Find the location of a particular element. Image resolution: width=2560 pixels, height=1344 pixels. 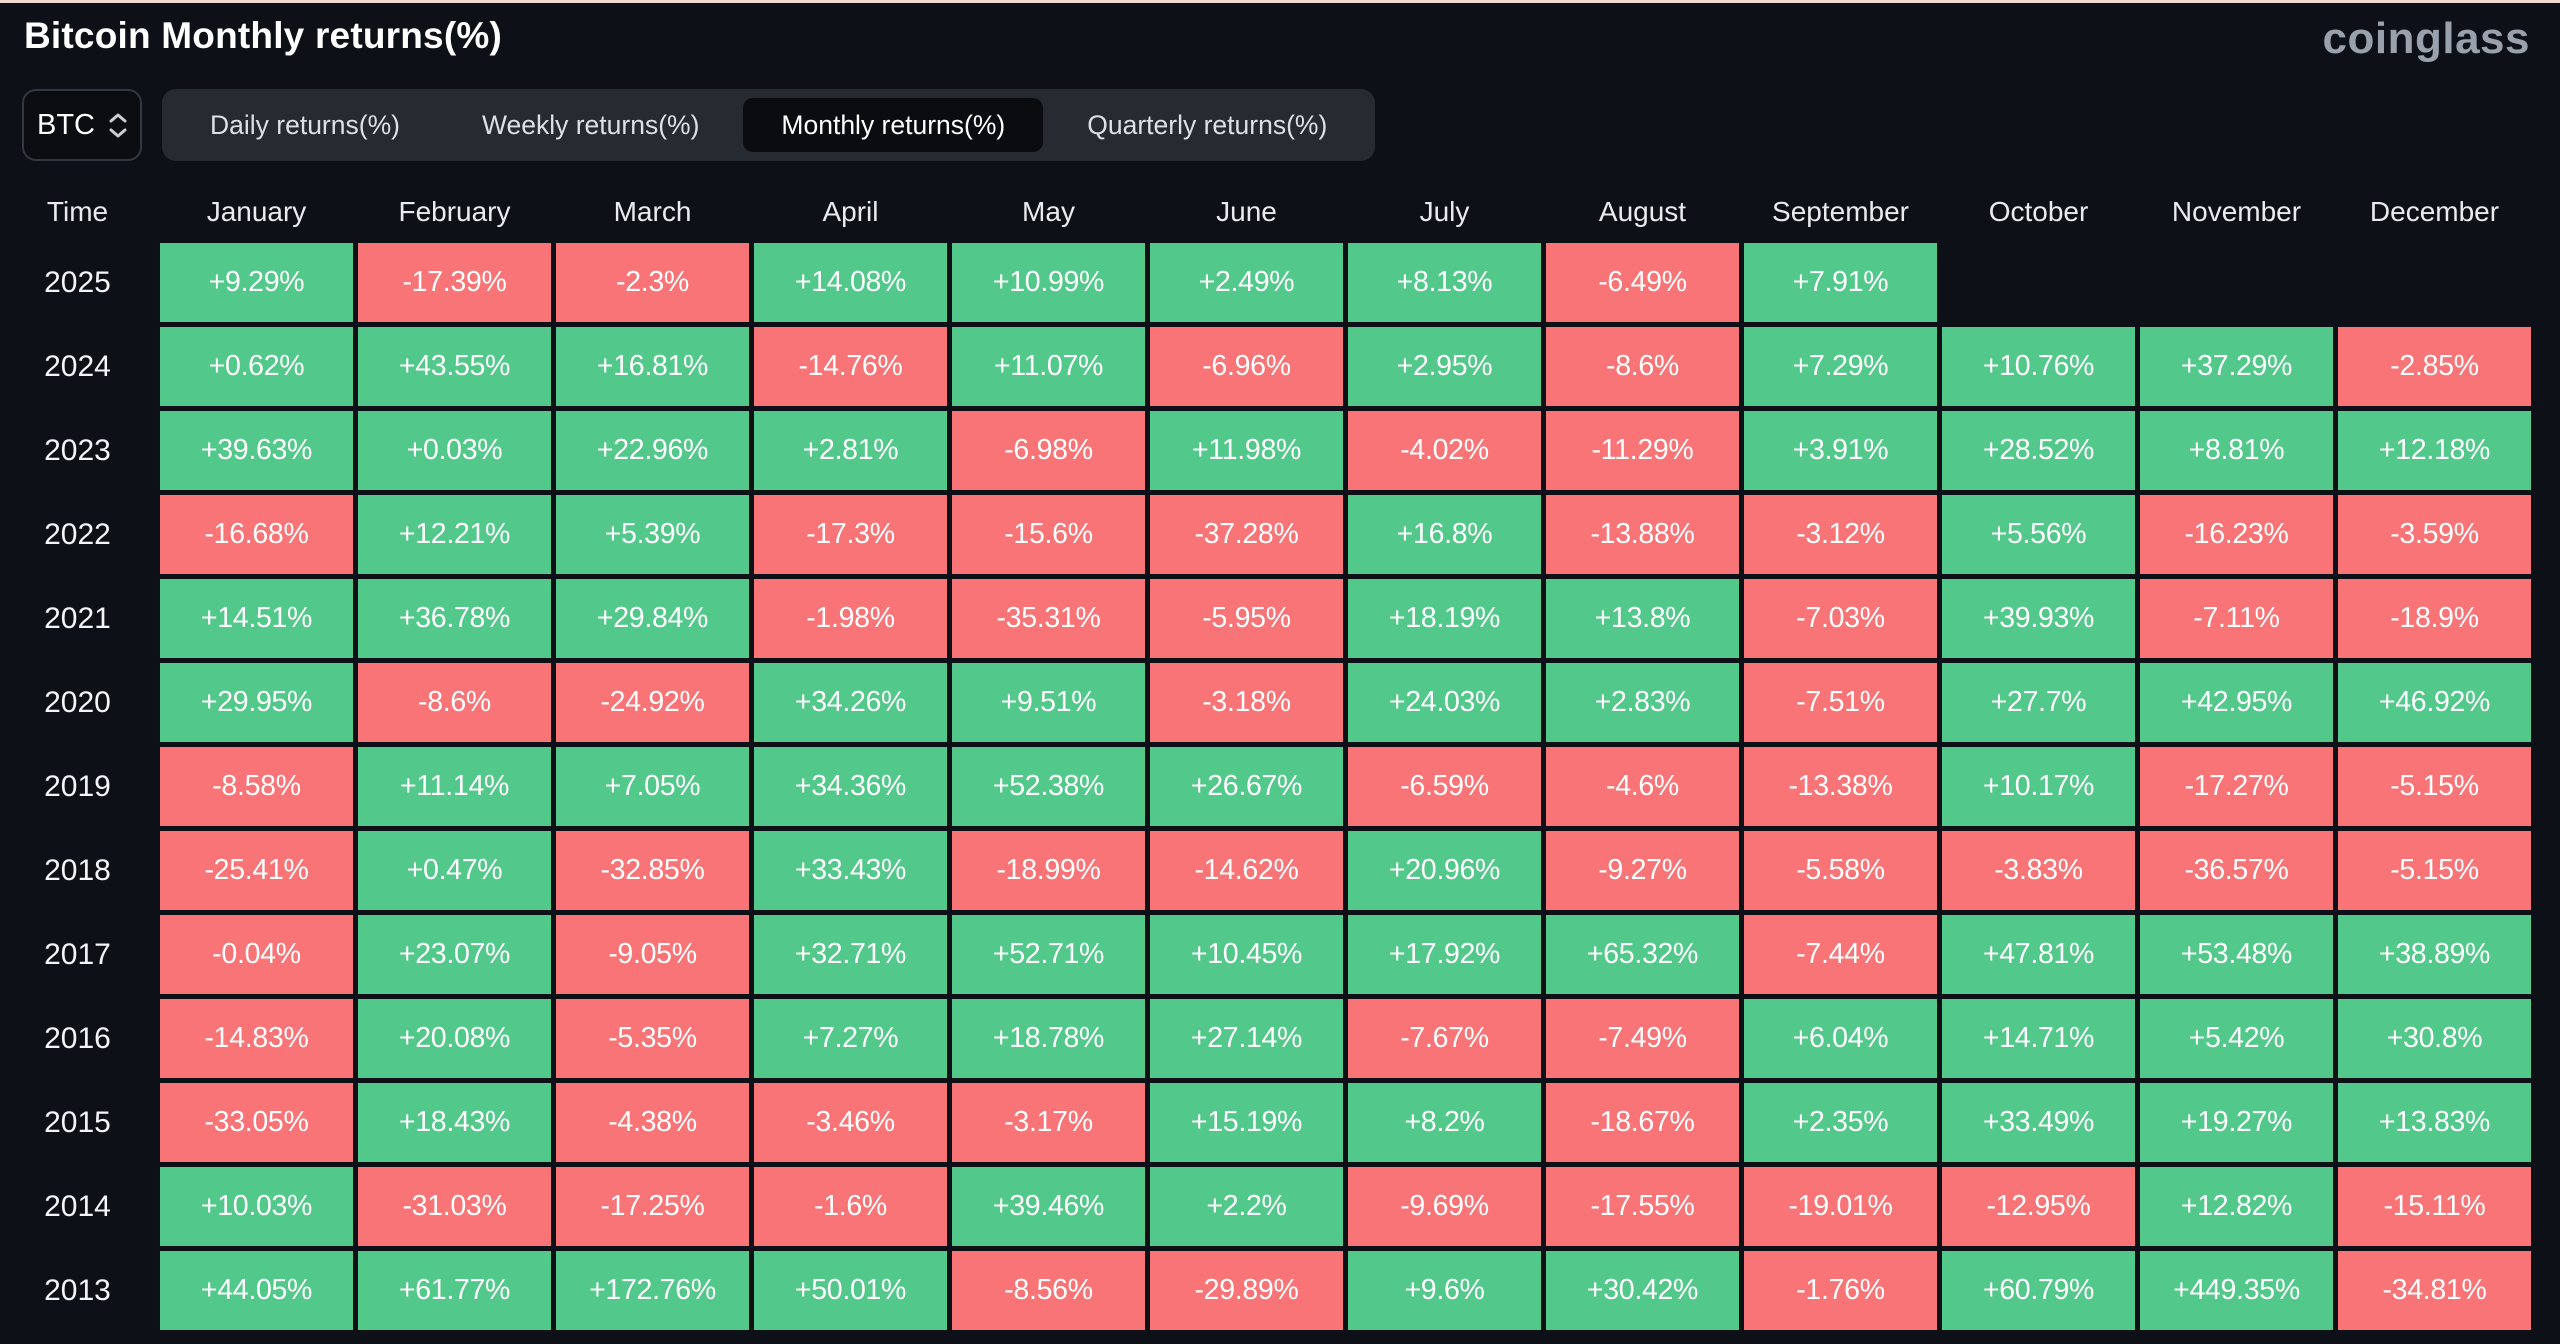

return-cell-2019-december: -5.15% is located at coordinates (2434, 786).